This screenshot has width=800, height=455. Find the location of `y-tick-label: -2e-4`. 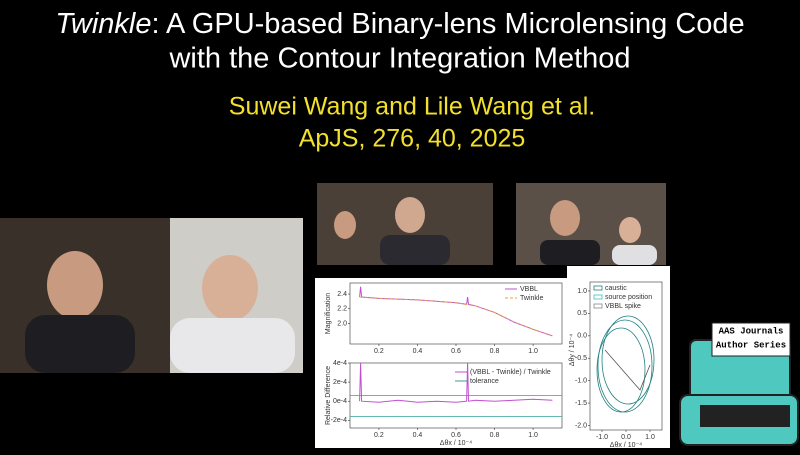

y-tick-label: -2e-4 is located at coordinates (339, 420).